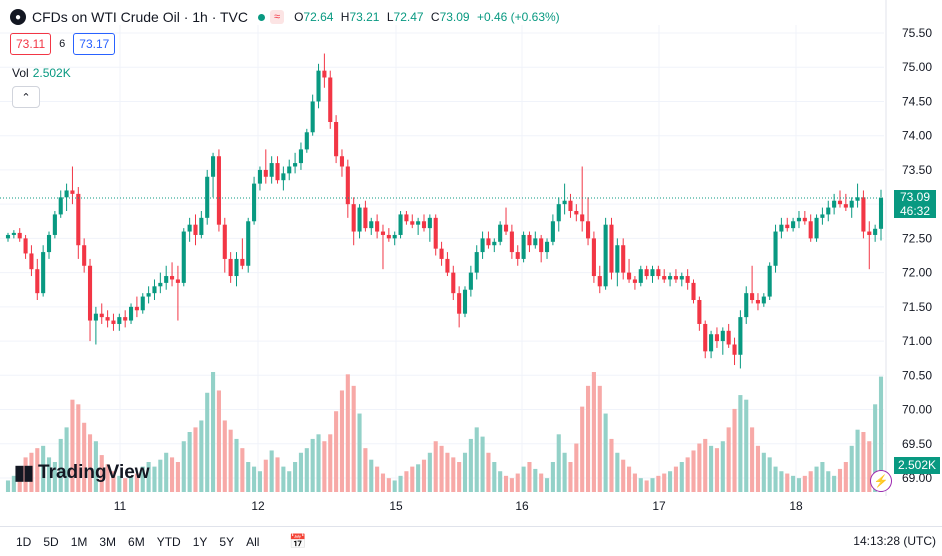 The image size is (942, 556). What do you see at coordinates (18, 17) in the screenshot?
I see `oil-drop-icon: ●` at bounding box center [18, 17].